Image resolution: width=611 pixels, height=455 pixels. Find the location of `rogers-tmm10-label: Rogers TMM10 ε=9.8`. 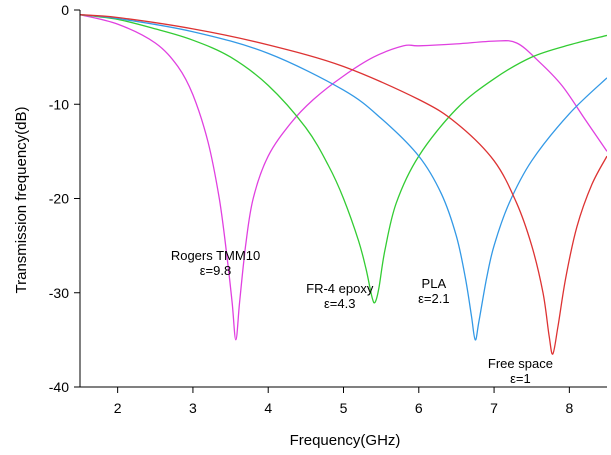

rogers-tmm10-label: Rogers TMM10 ε=9.8 is located at coordinates (215, 263).